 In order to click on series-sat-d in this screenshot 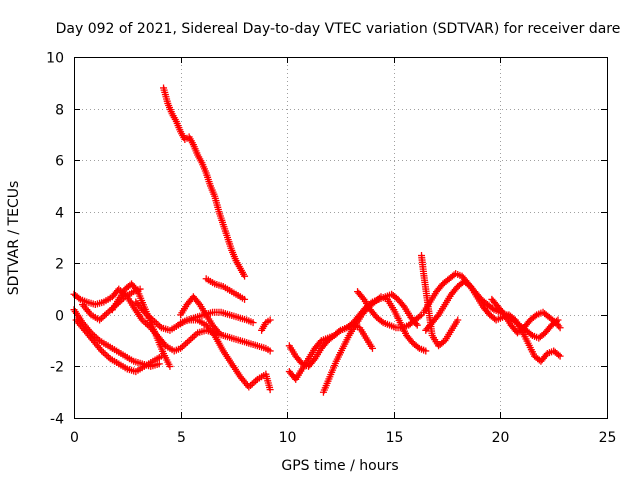, I will do `click(141, 325)`.